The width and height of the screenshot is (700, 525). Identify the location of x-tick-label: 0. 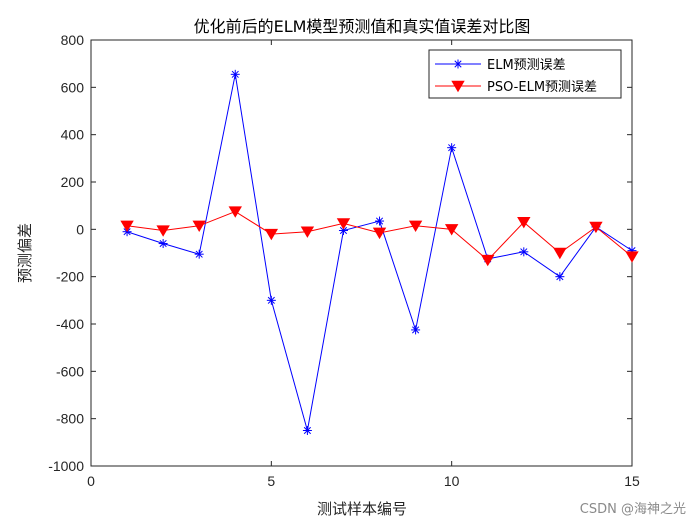
(91, 481).